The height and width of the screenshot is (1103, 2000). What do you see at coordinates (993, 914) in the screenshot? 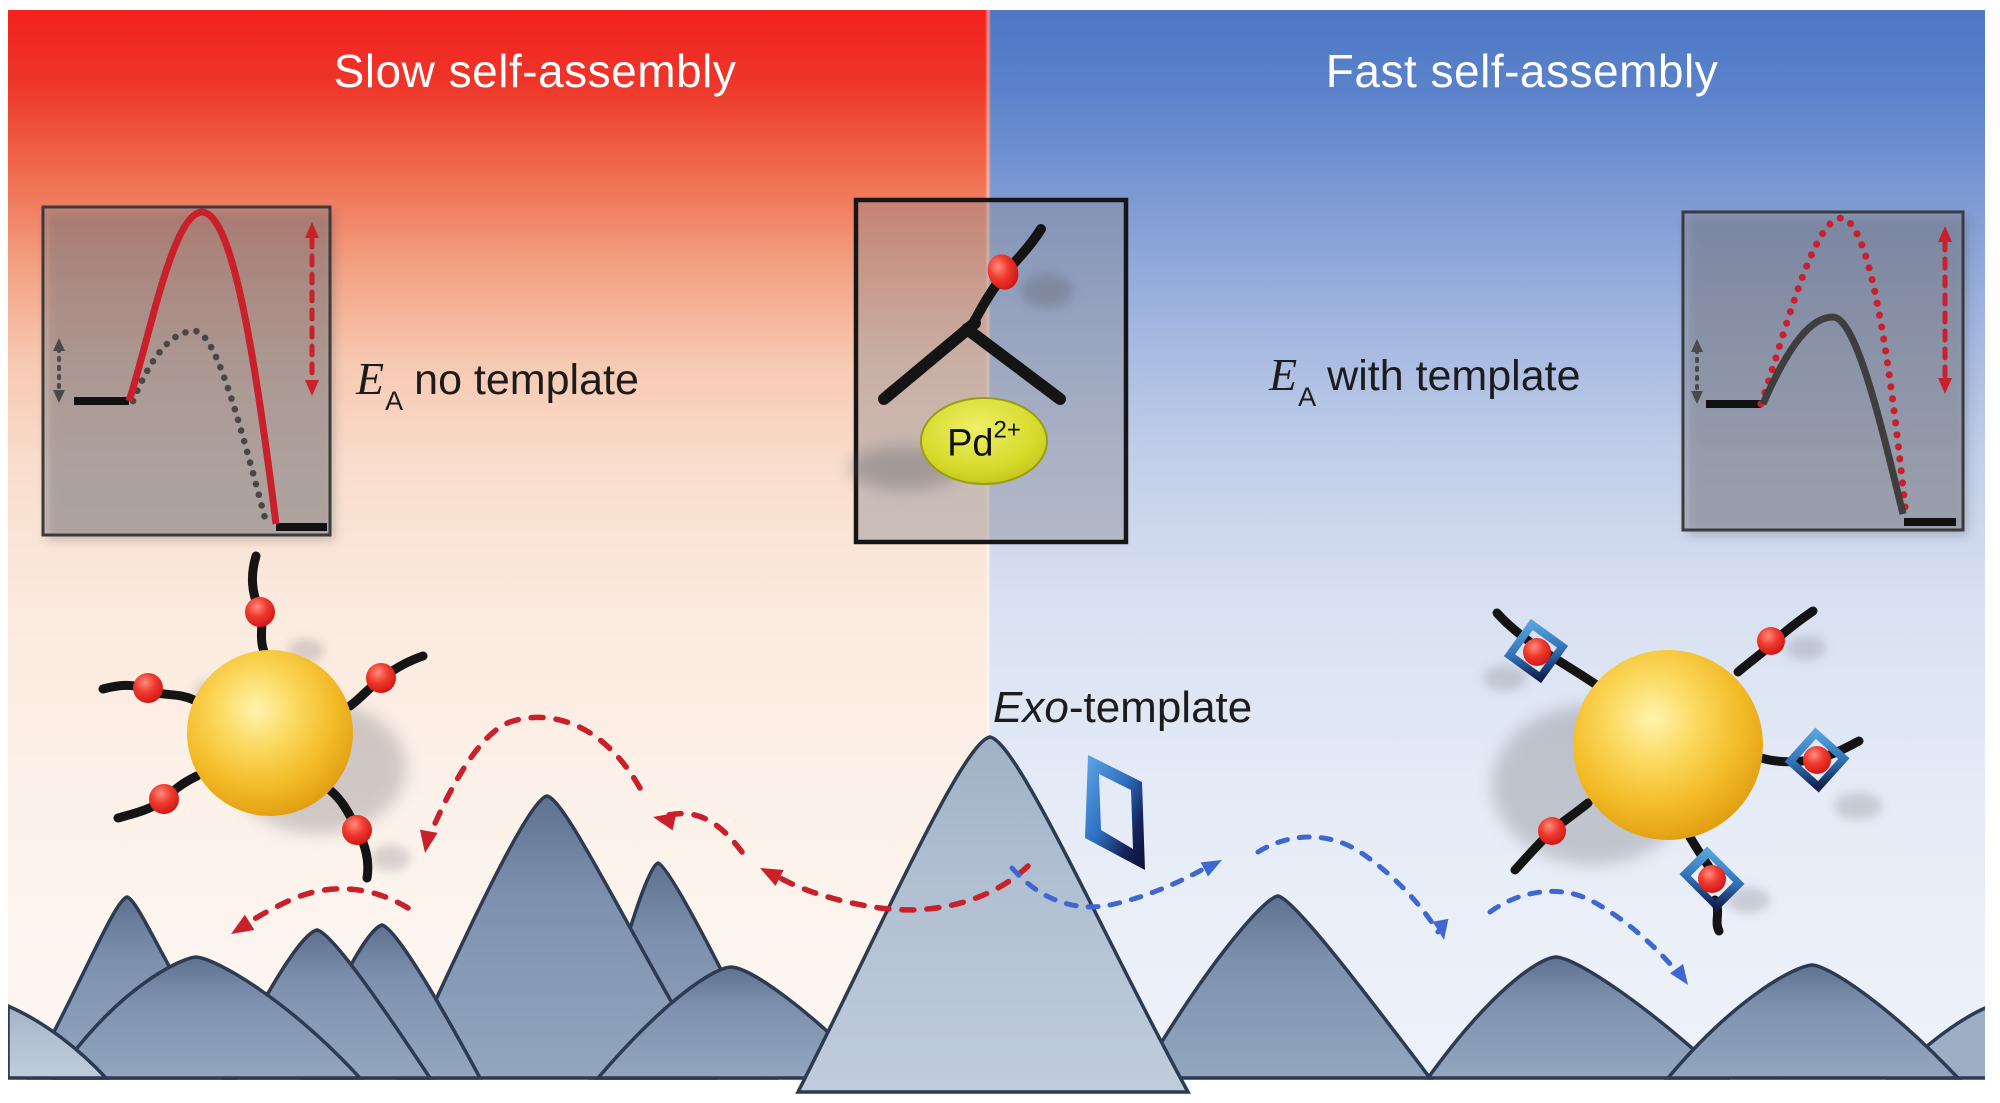
I see `mountain-light-front` at bounding box center [993, 914].